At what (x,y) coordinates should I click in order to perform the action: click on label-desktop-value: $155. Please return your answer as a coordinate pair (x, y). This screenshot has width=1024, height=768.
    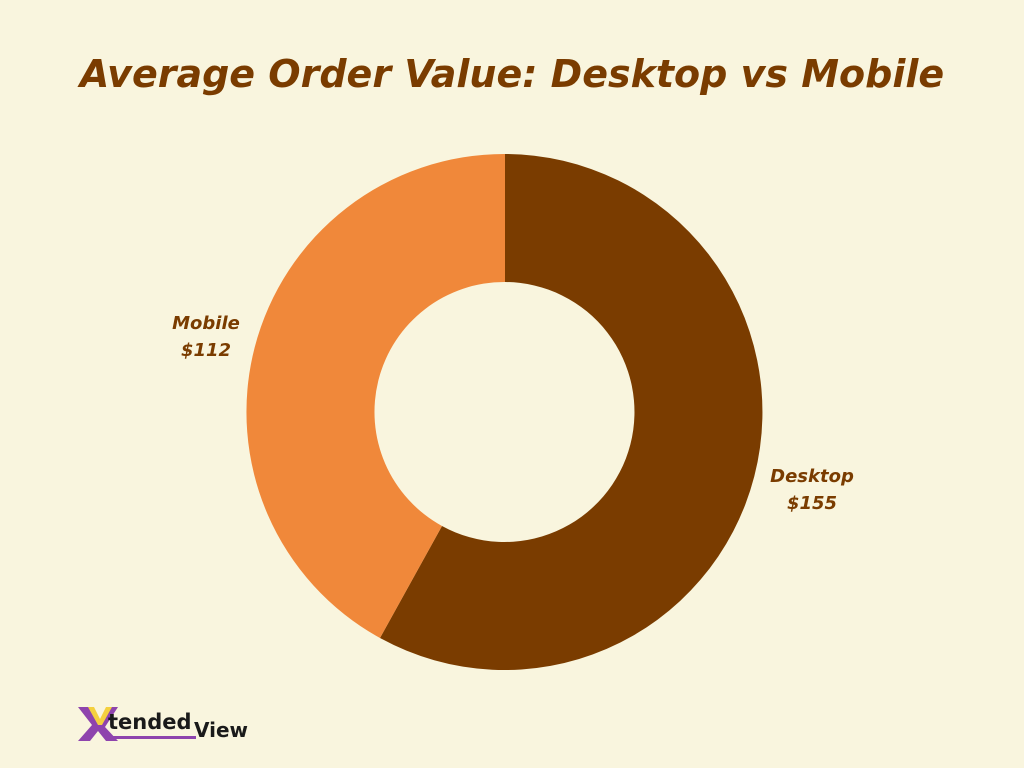
    Looking at the image, I should click on (812, 503).